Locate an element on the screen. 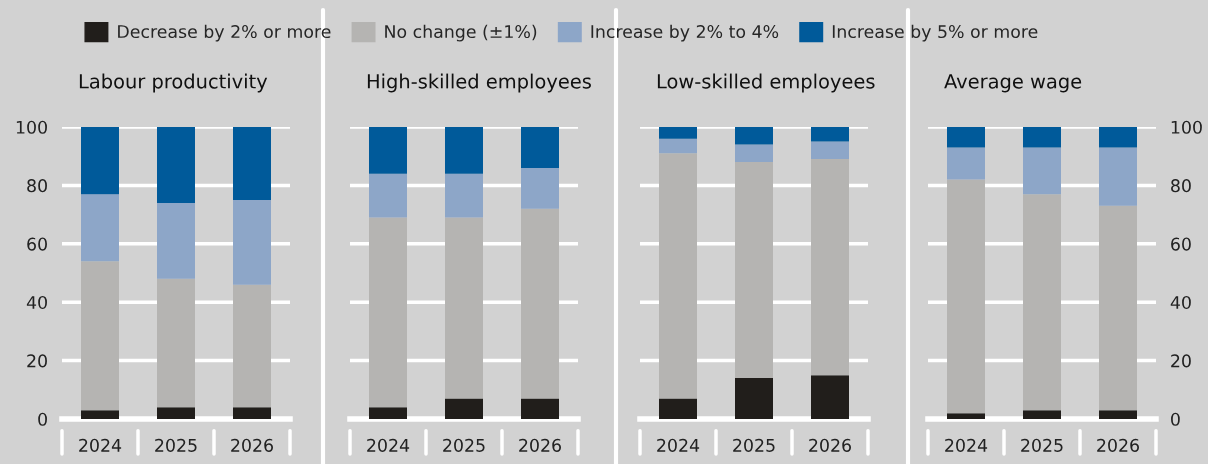  legend-label: Increase by 5% or more is located at coordinates (935, 33).